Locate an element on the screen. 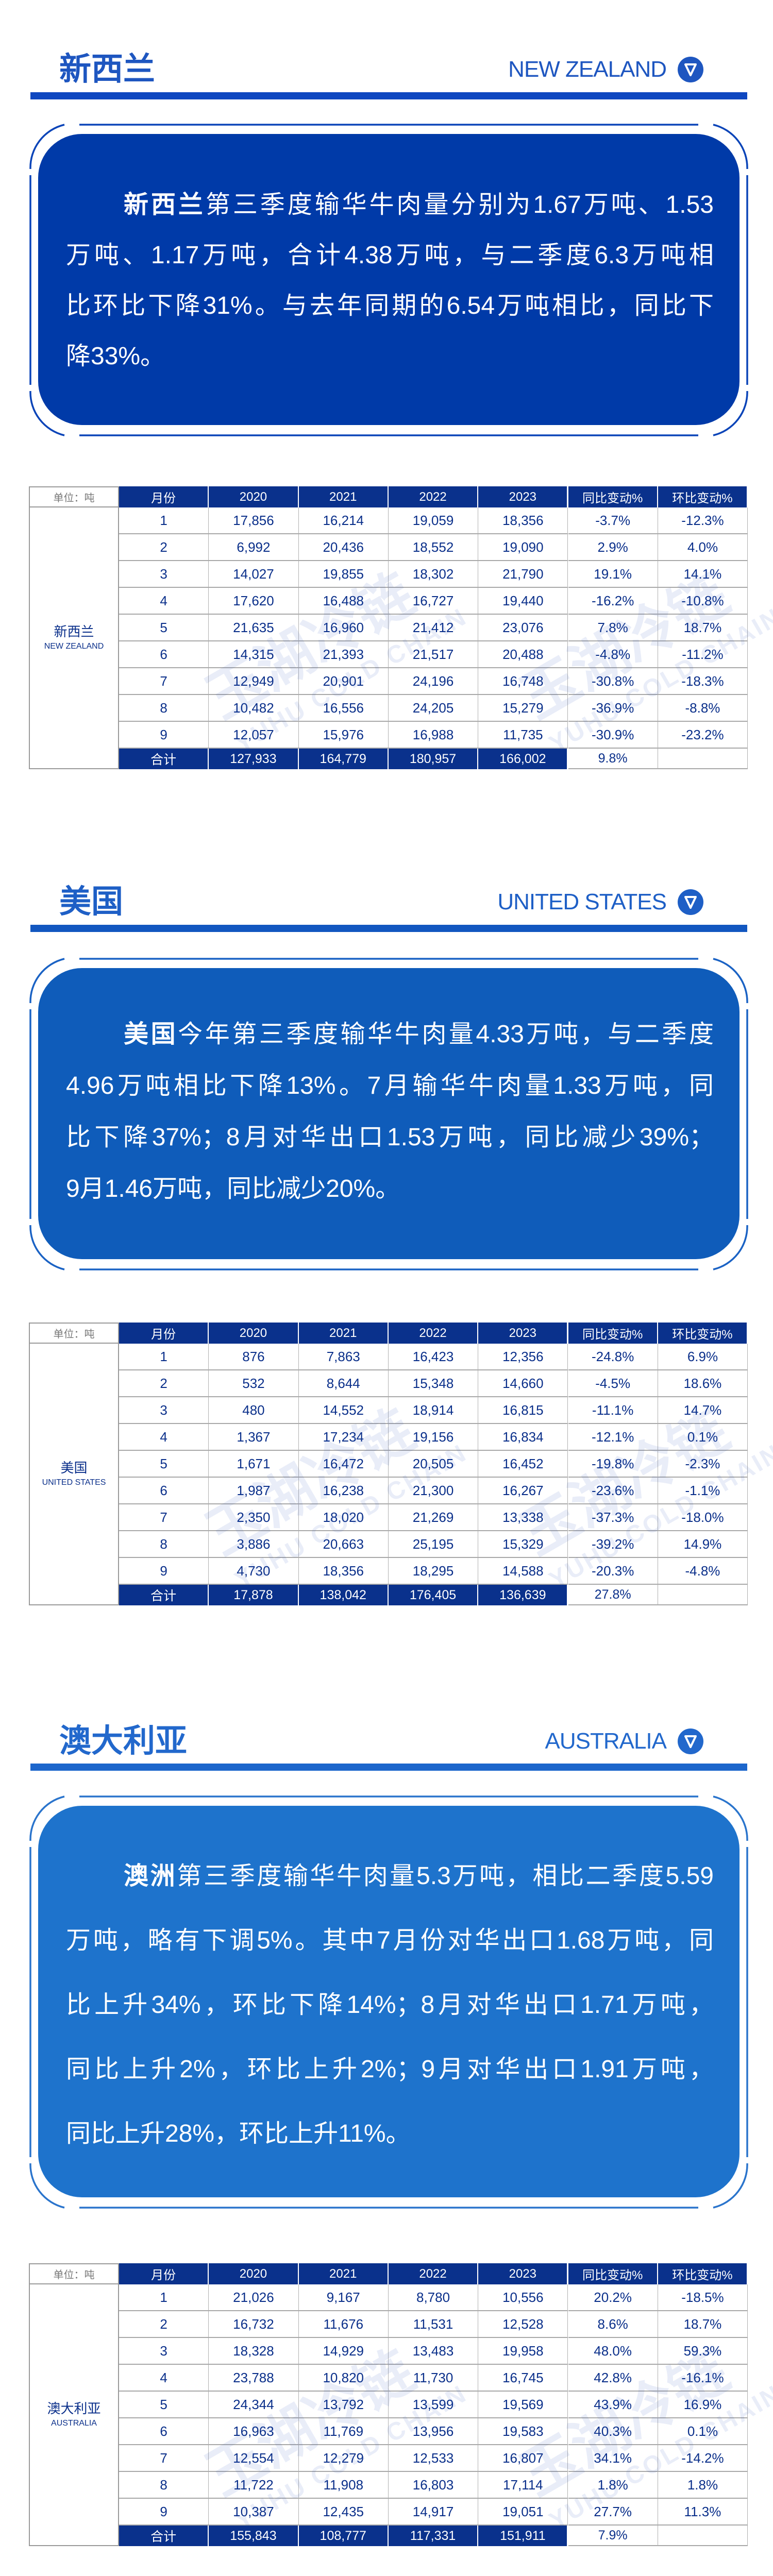 This screenshot has width=773, height=2576. table-cell: 27.7% is located at coordinates (613, 2512).